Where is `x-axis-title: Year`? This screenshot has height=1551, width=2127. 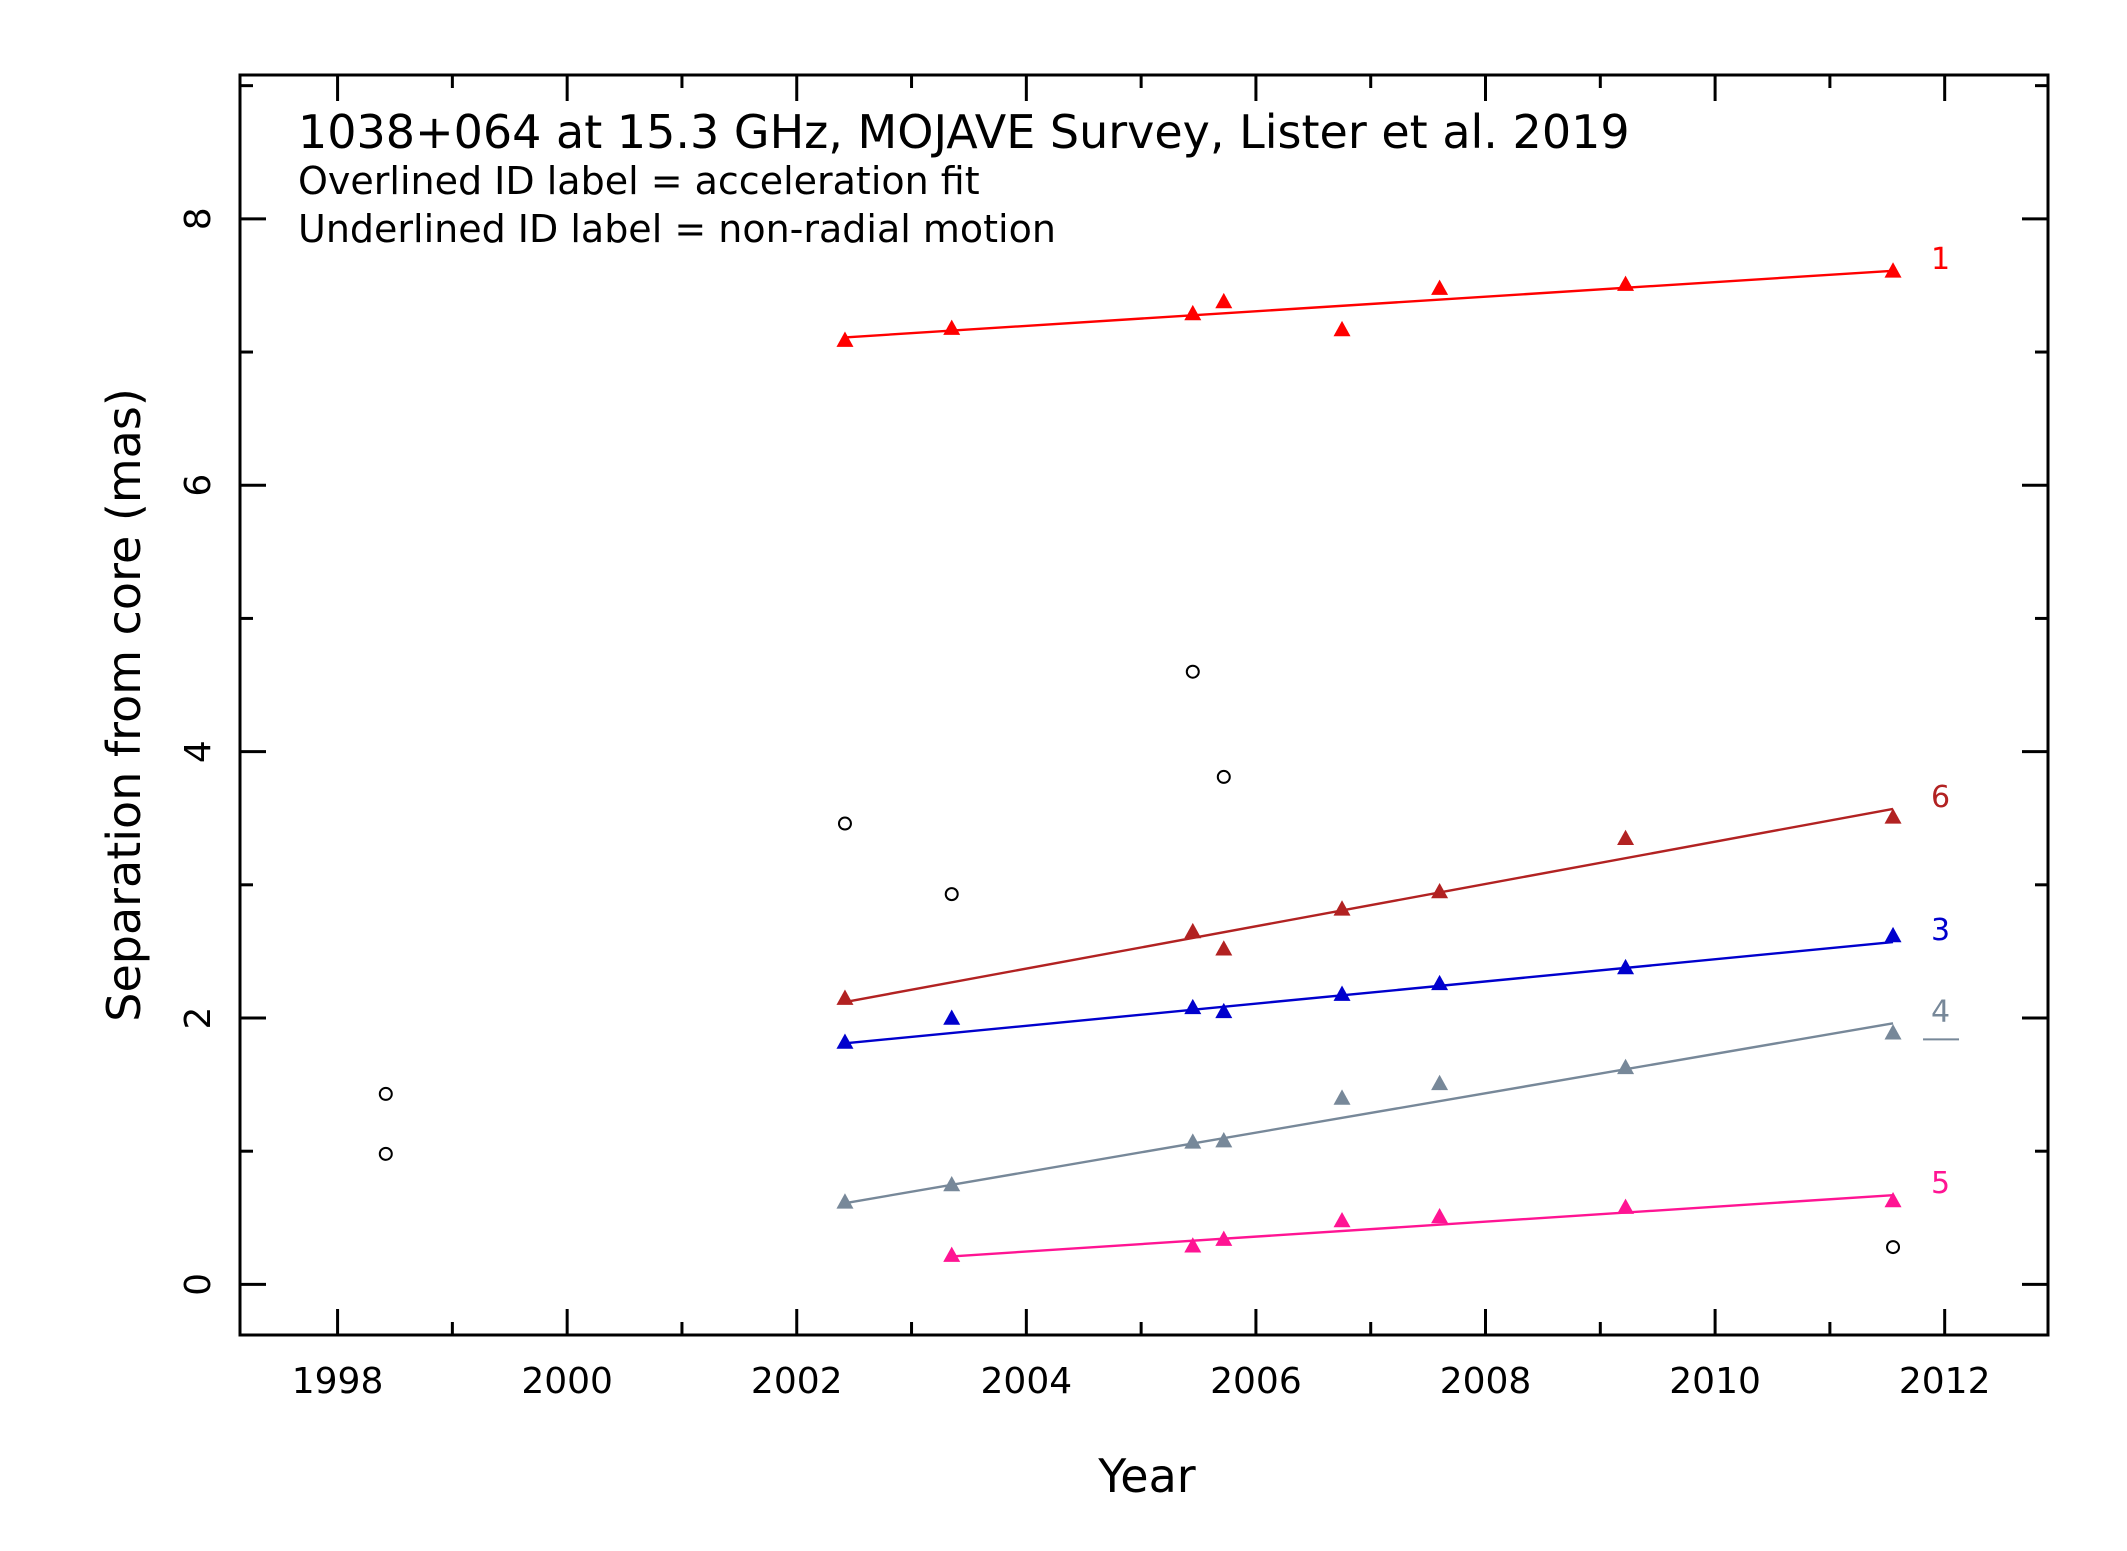 x-axis-title: Year is located at coordinates (1146, 1476).